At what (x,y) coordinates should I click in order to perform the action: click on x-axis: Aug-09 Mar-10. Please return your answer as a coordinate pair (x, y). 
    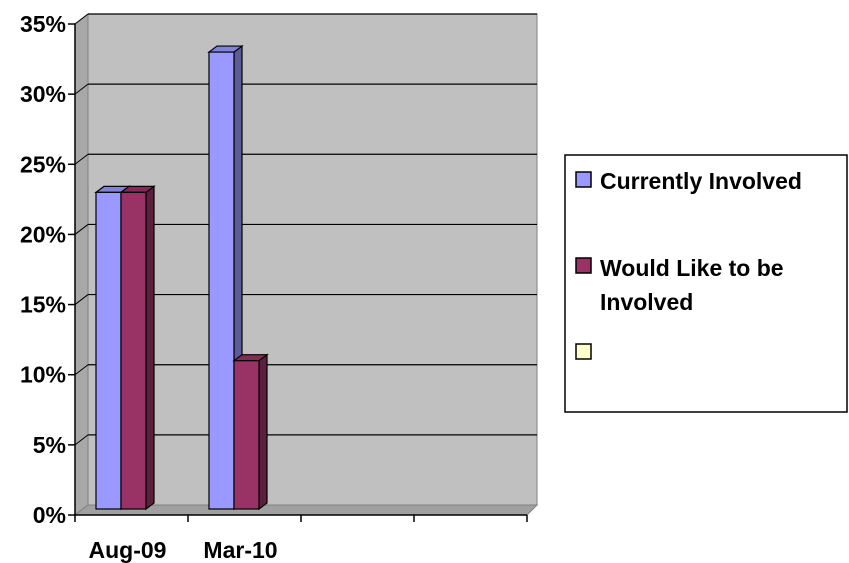
    Looking at the image, I should click on (301, 539).